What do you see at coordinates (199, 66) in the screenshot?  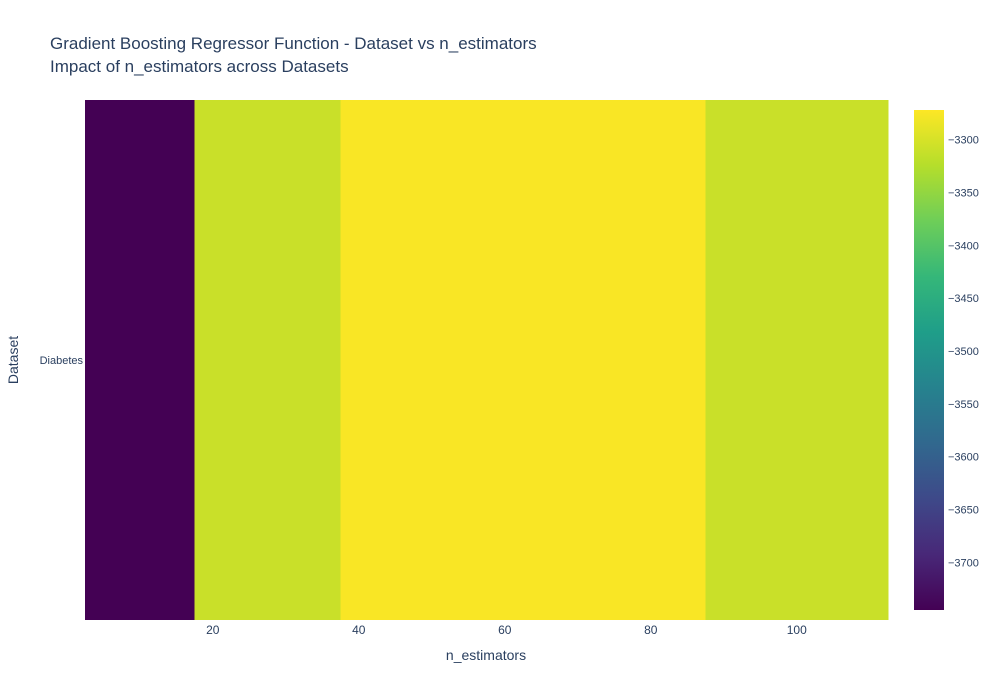 I see `chart-subtitle: Impact of n_estimators across Datasets` at bounding box center [199, 66].